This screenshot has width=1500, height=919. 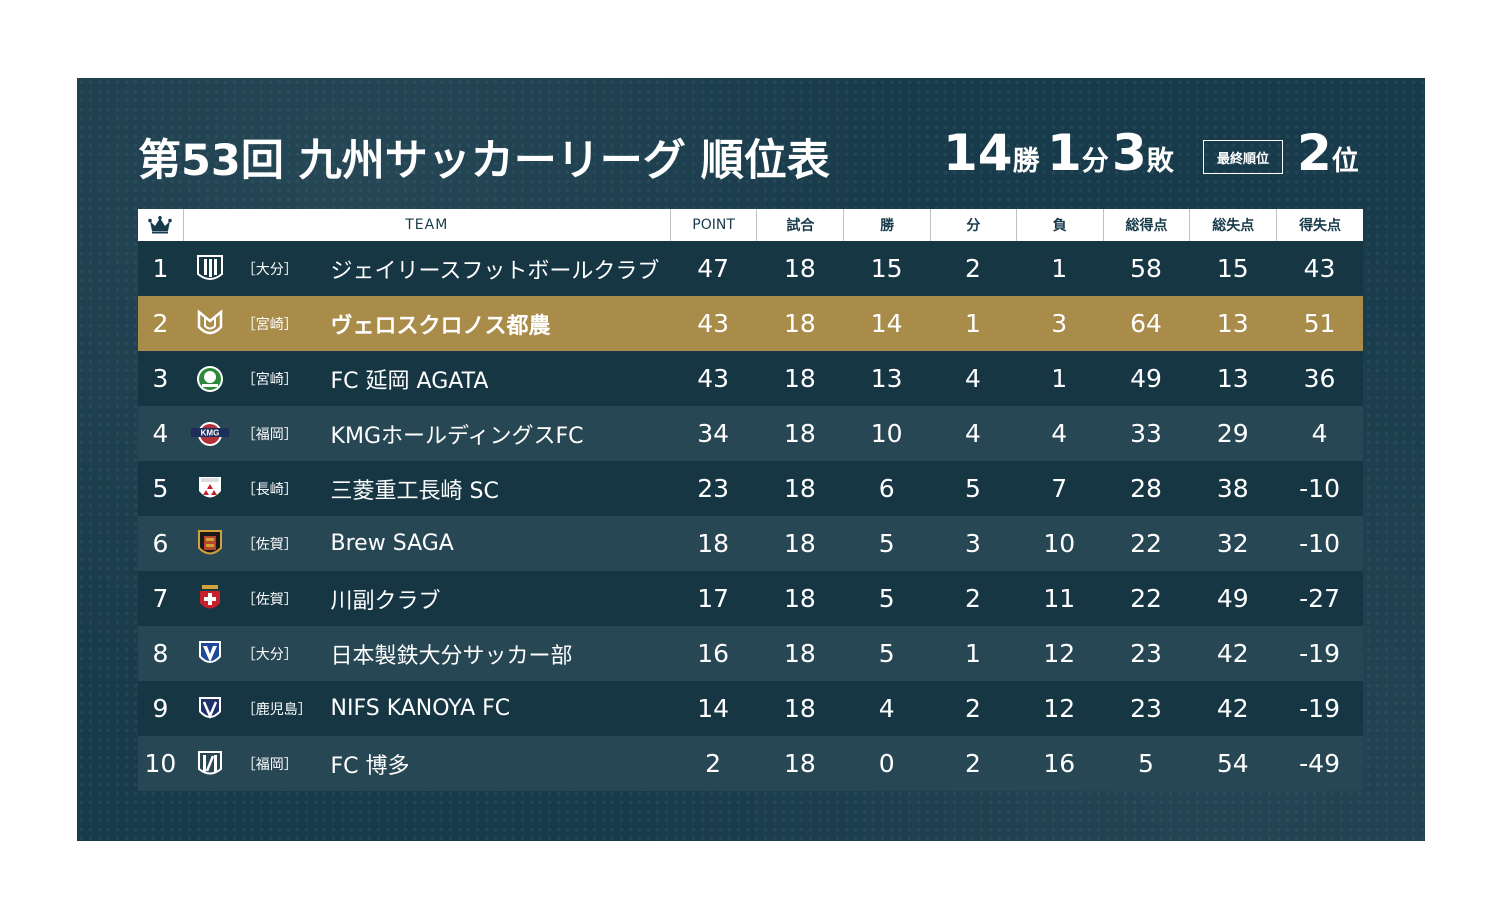 I want to click on cell-point: 34, so click(x=713, y=433).